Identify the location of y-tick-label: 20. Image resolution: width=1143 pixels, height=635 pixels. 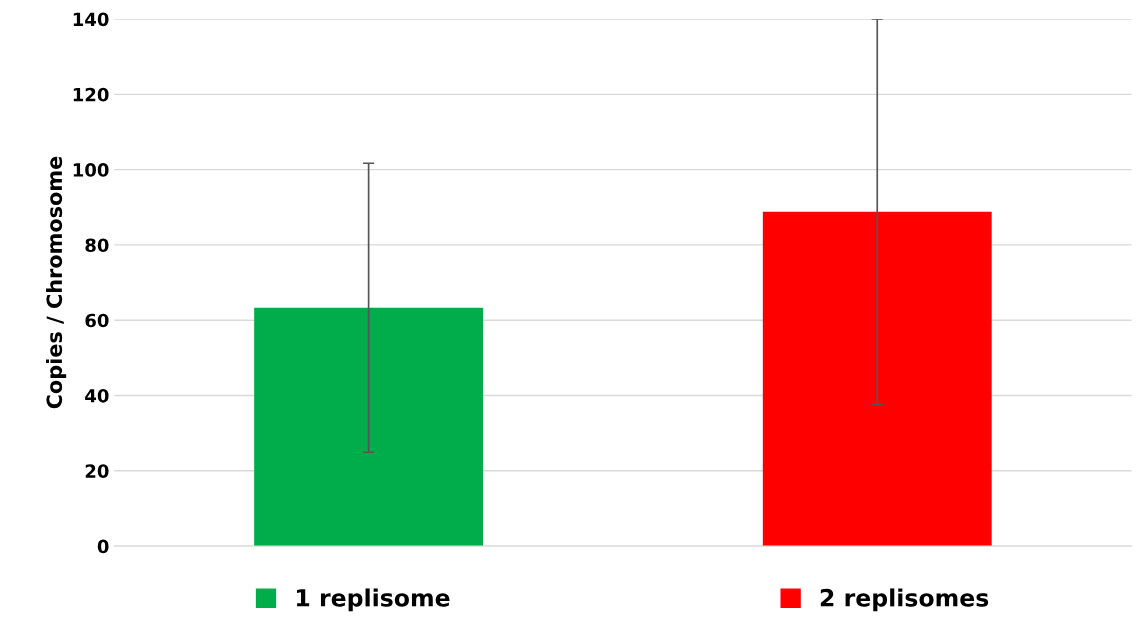
(97, 471).